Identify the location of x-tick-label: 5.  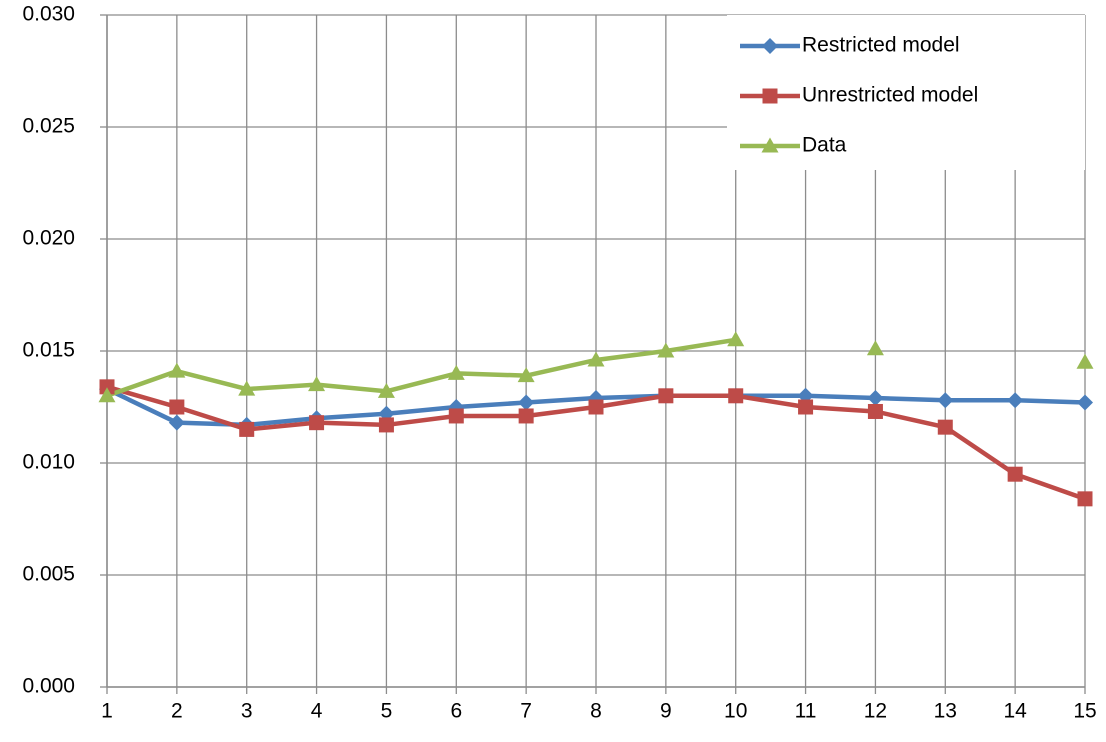
(387, 711).